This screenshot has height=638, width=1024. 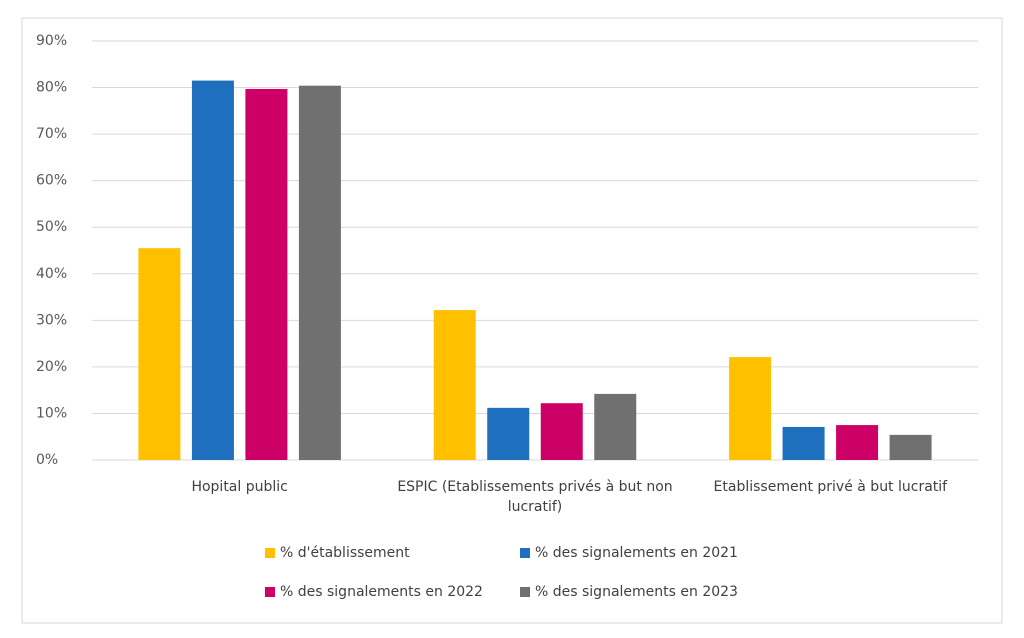 I want to click on legend-label: % des signalements en 2021, so click(x=636, y=553).